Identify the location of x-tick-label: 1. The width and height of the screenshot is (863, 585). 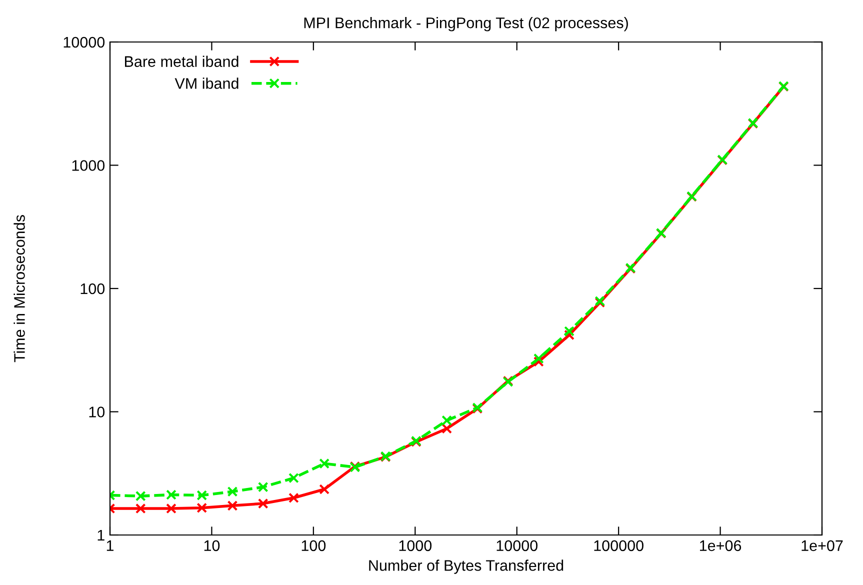
(110, 545).